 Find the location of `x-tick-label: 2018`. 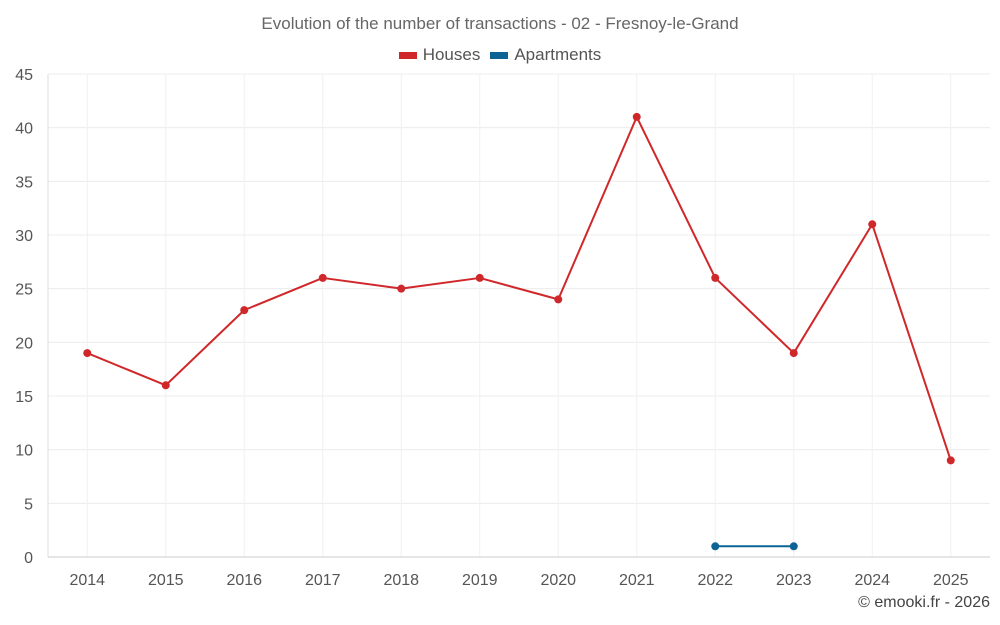

x-tick-label: 2018 is located at coordinates (401, 580).